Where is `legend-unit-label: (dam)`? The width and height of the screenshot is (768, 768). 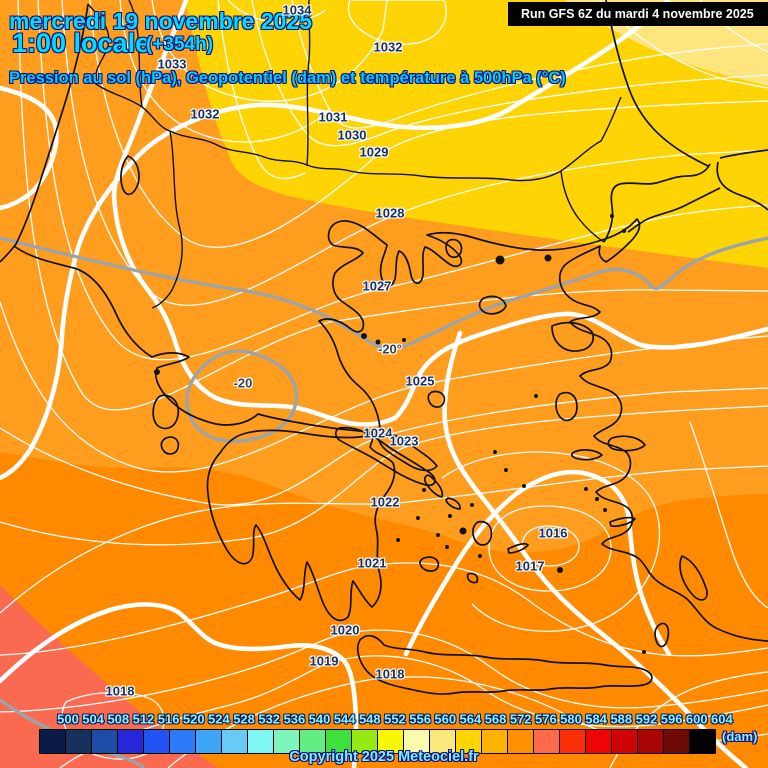
legend-unit-label: (dam) is located at coordinates (740, 736).